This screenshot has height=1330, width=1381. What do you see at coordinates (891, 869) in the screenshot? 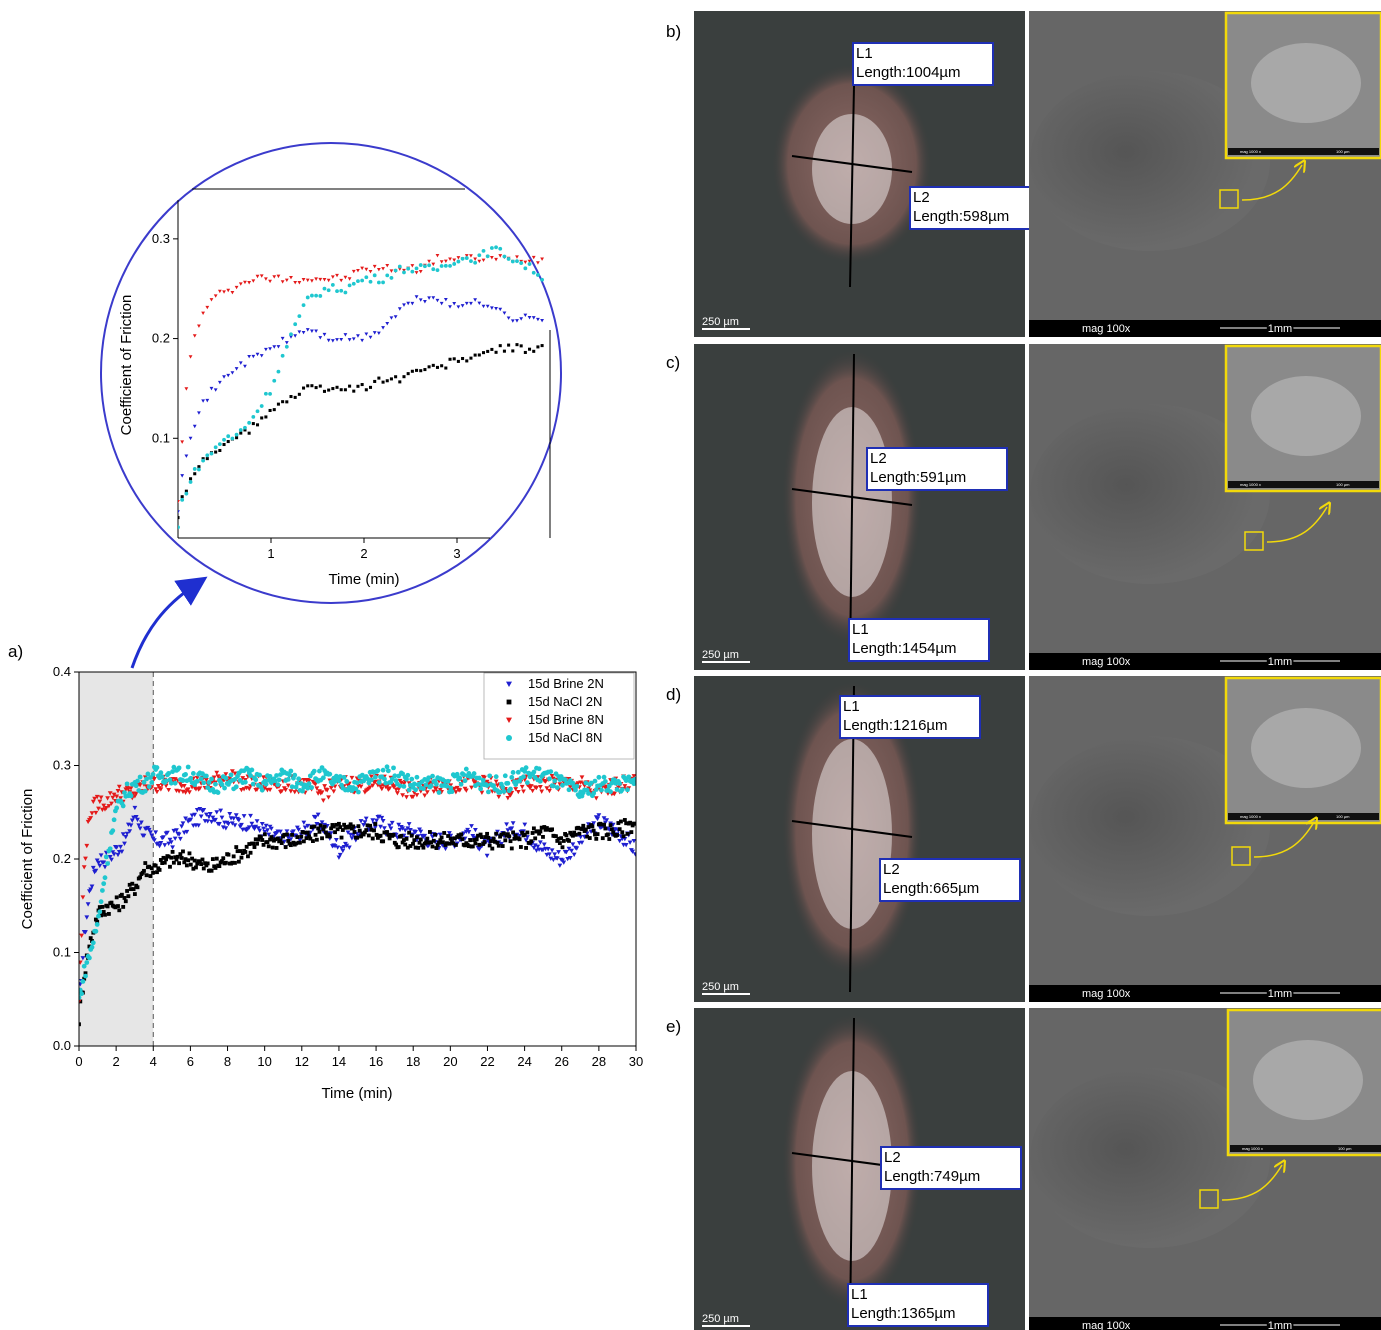
I see `measure-l2-label: L2` at bounding box center [891, 869].